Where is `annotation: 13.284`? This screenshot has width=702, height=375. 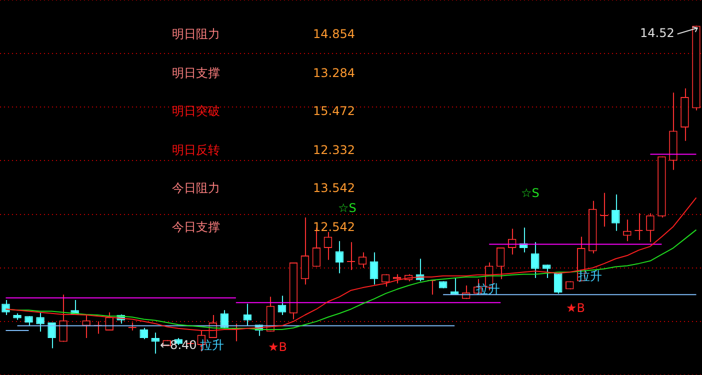
annotation: 13.284 is located at coordinates (334, 73).